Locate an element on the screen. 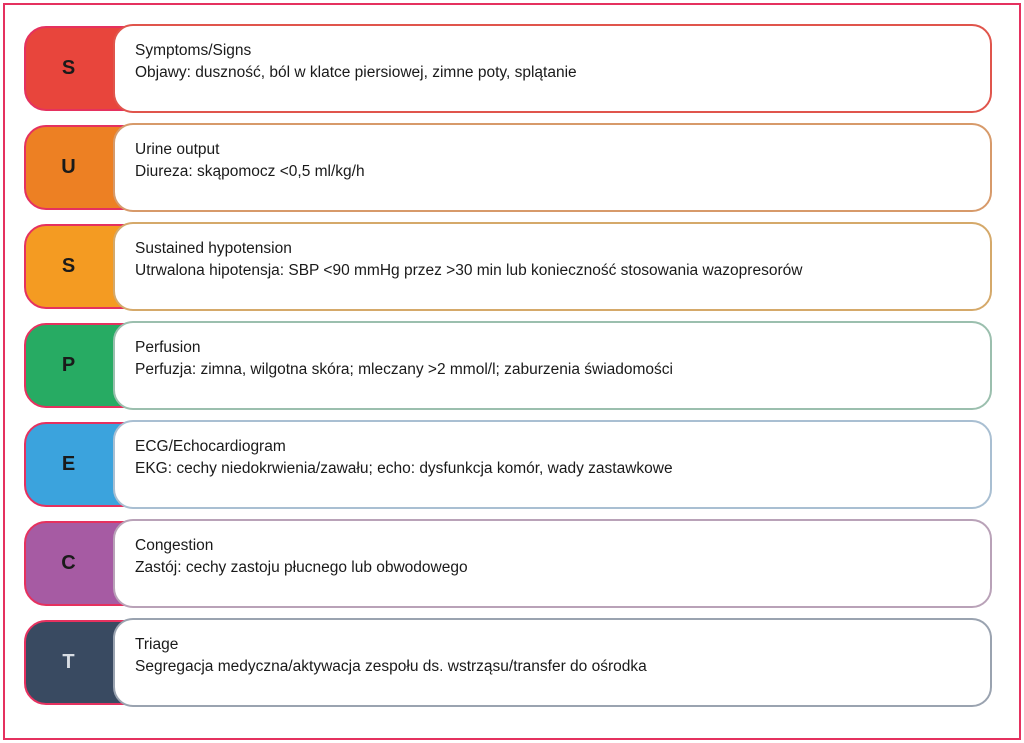 The height and width of the screenshot is (743, 1024). row-title-en: ECG/Echocardiogram is located at coordinates (210, 446).